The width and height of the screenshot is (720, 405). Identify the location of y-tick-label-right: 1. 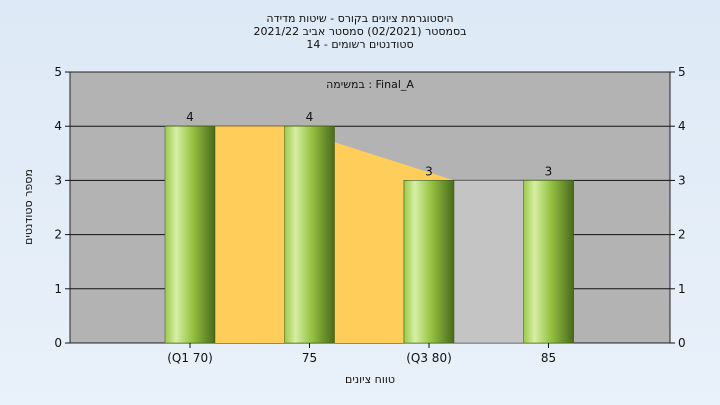
(682, 289).